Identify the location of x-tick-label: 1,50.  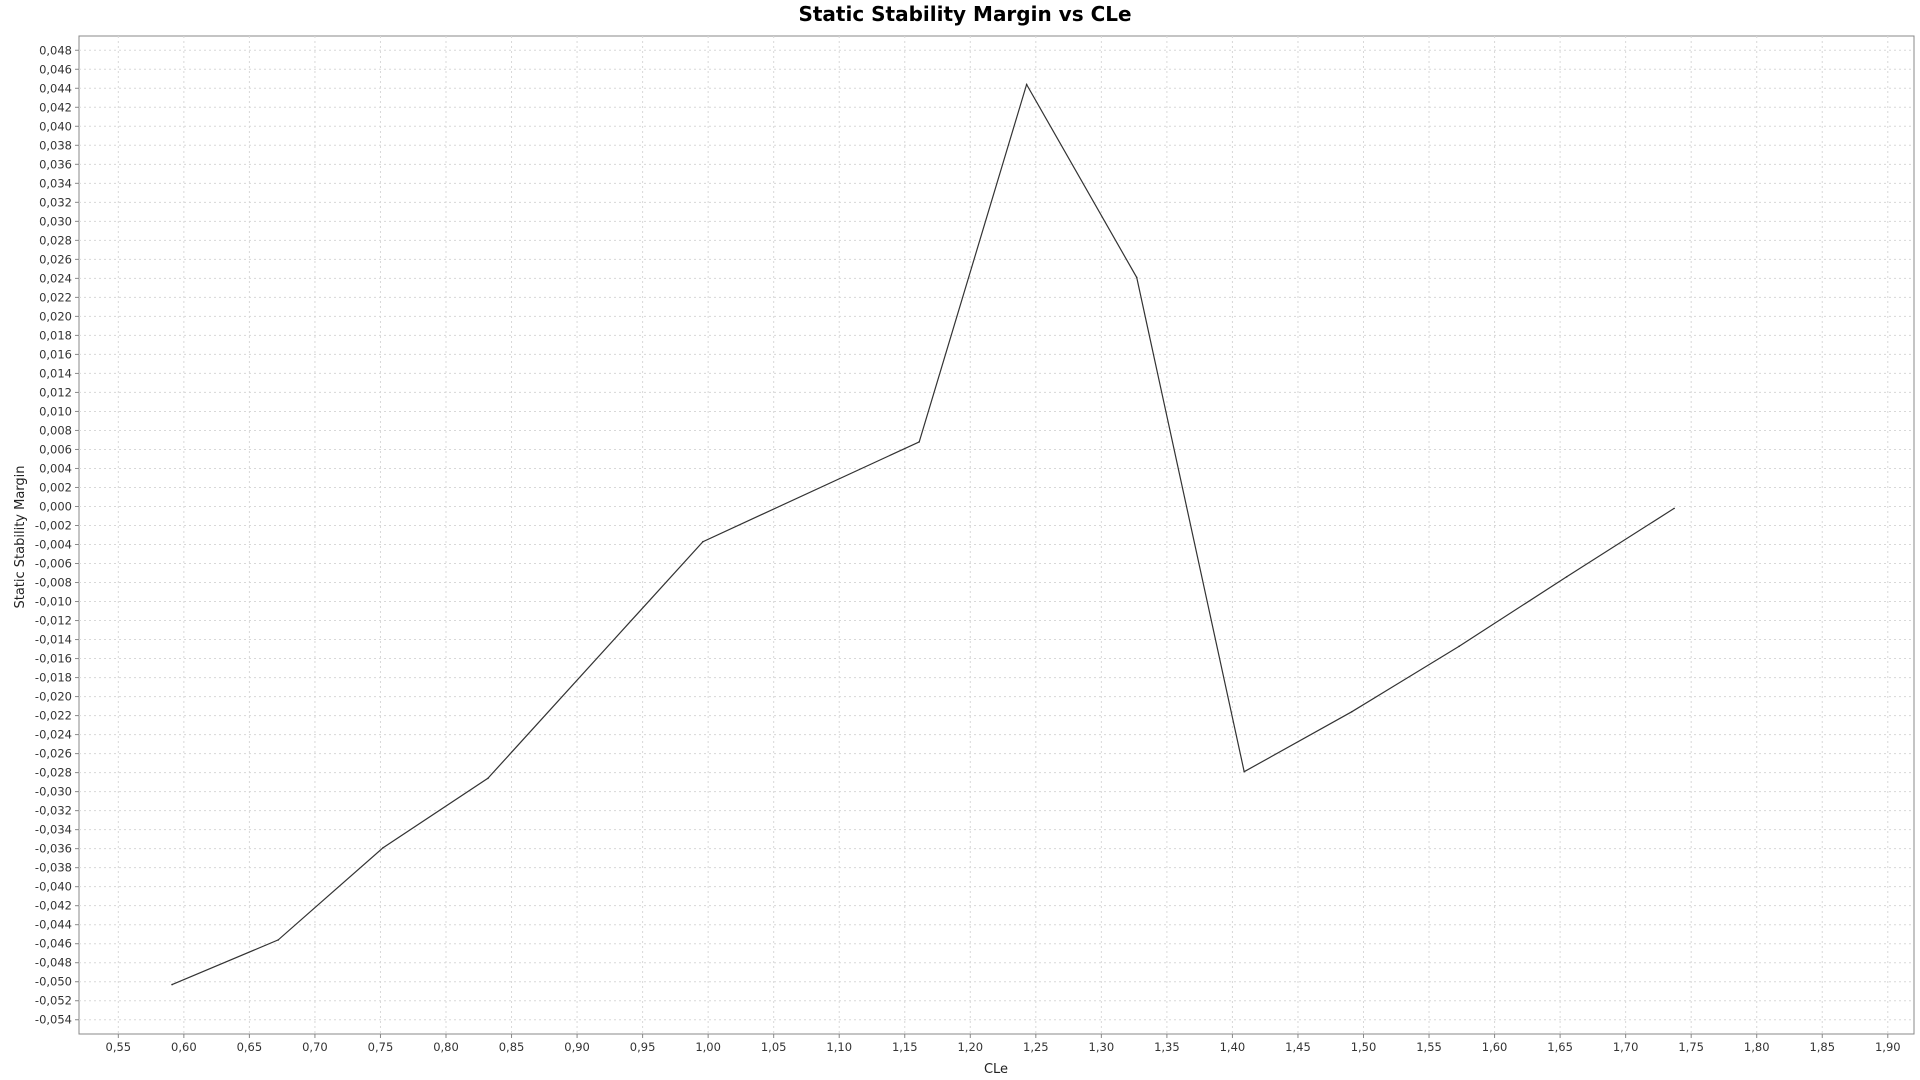
(1364, 1047).